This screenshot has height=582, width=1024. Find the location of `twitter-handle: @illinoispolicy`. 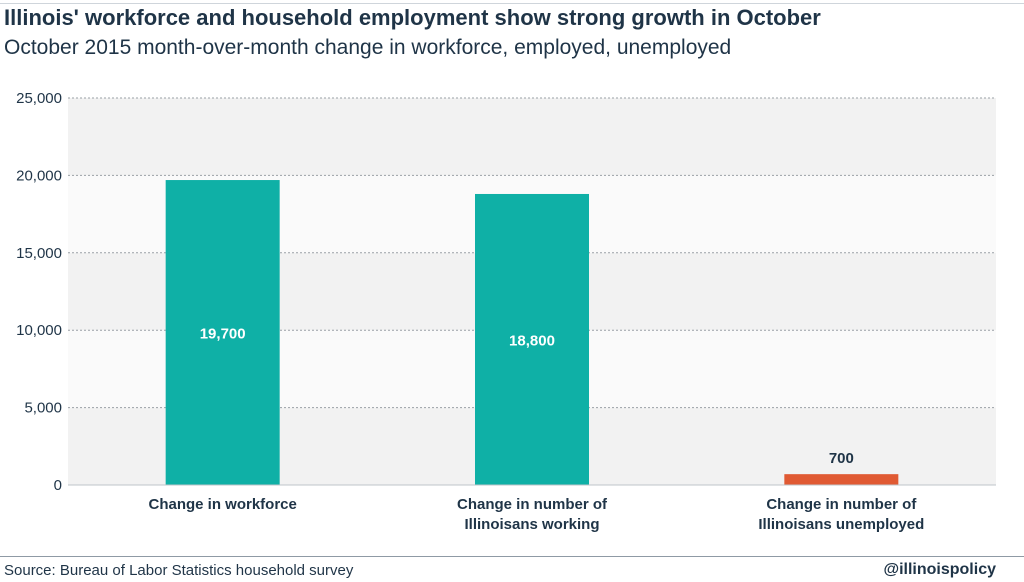

twitter-handle: @illinoispolicy is located at coordinates (939, 569).